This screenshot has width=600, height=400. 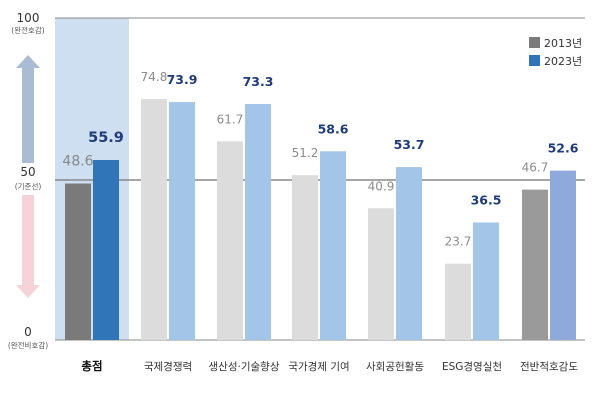 What do you see at coordinates (28, 30) in the screenshot?
I see `ytick-100-note: (완전호감)` at bounding box center [28, 30].